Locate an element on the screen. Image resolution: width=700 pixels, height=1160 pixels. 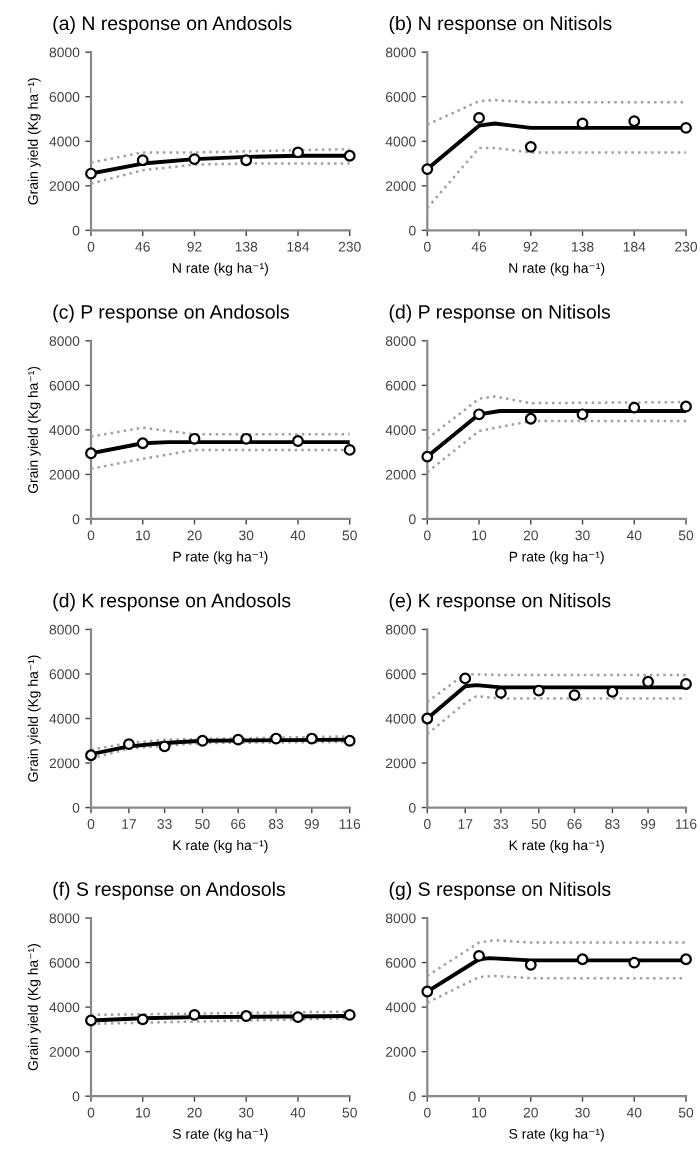
chart-title: (g) S response on Nitisols is located at coordinates (500, 890).